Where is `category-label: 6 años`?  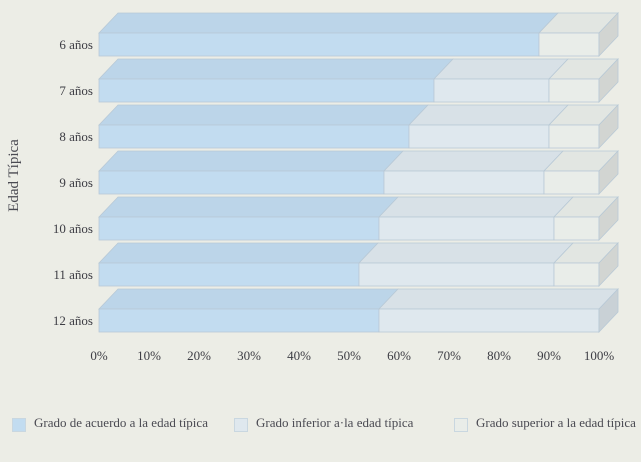 category-label: 6 años is located at coordinates (76, 44).